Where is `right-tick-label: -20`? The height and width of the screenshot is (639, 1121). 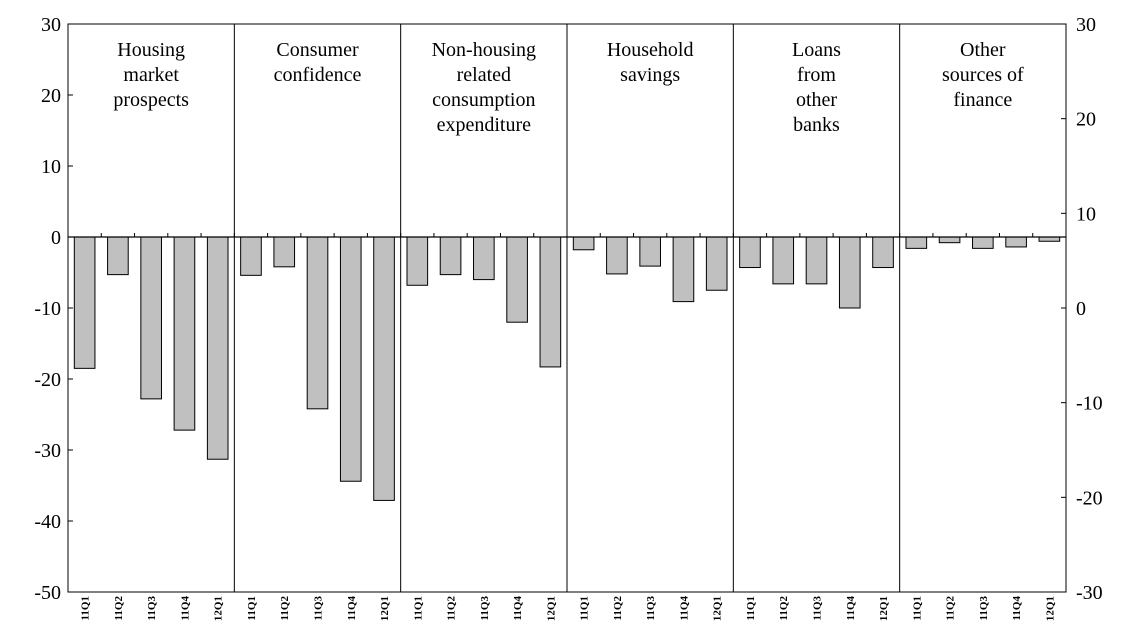 right-tick-label: -20 is located at coordinates (1089, 498).